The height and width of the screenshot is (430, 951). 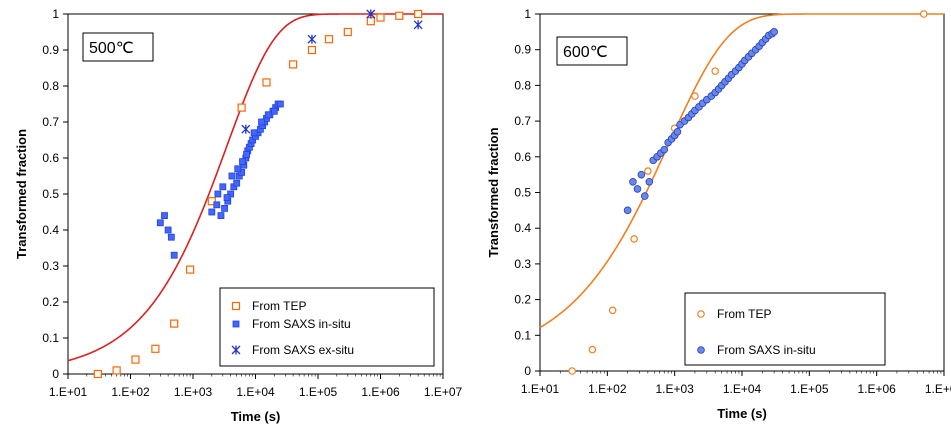 What do you see at coordinates (527, 14) in the screenshot?
I see `y-tick-label: 1` at bounding box center [527, 14].